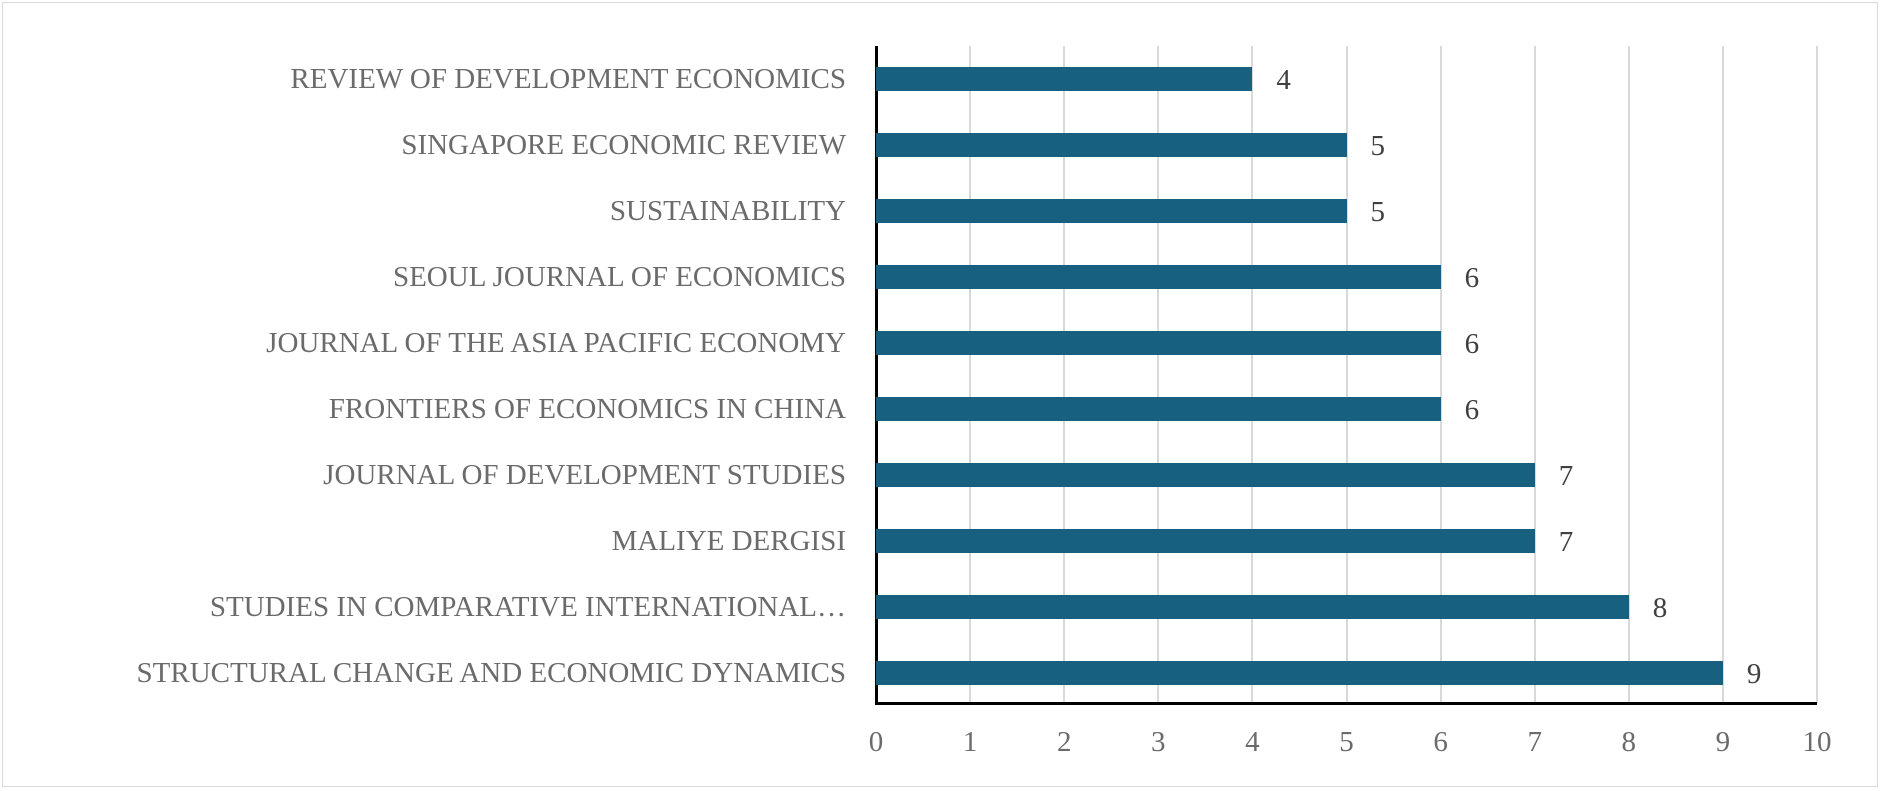 This screenshot has width=1882, height=791. What do you see at coordinates (876, 374) in the screenshot?
I see `y-axis` at bounding box center [876, 374].